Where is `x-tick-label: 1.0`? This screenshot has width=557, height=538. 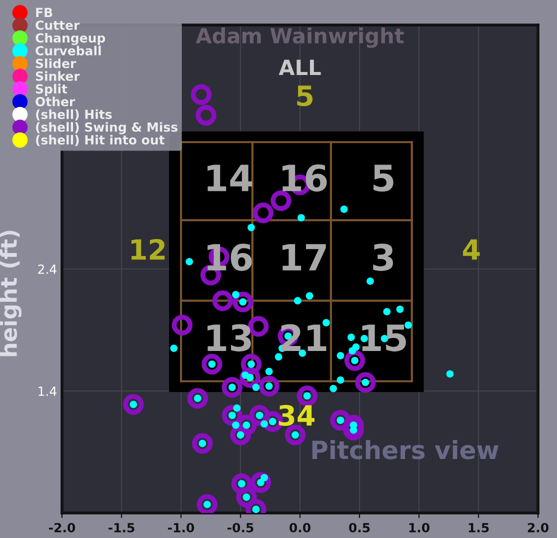
x-tick-label: 1.0 is located at coordinates (419, 527).